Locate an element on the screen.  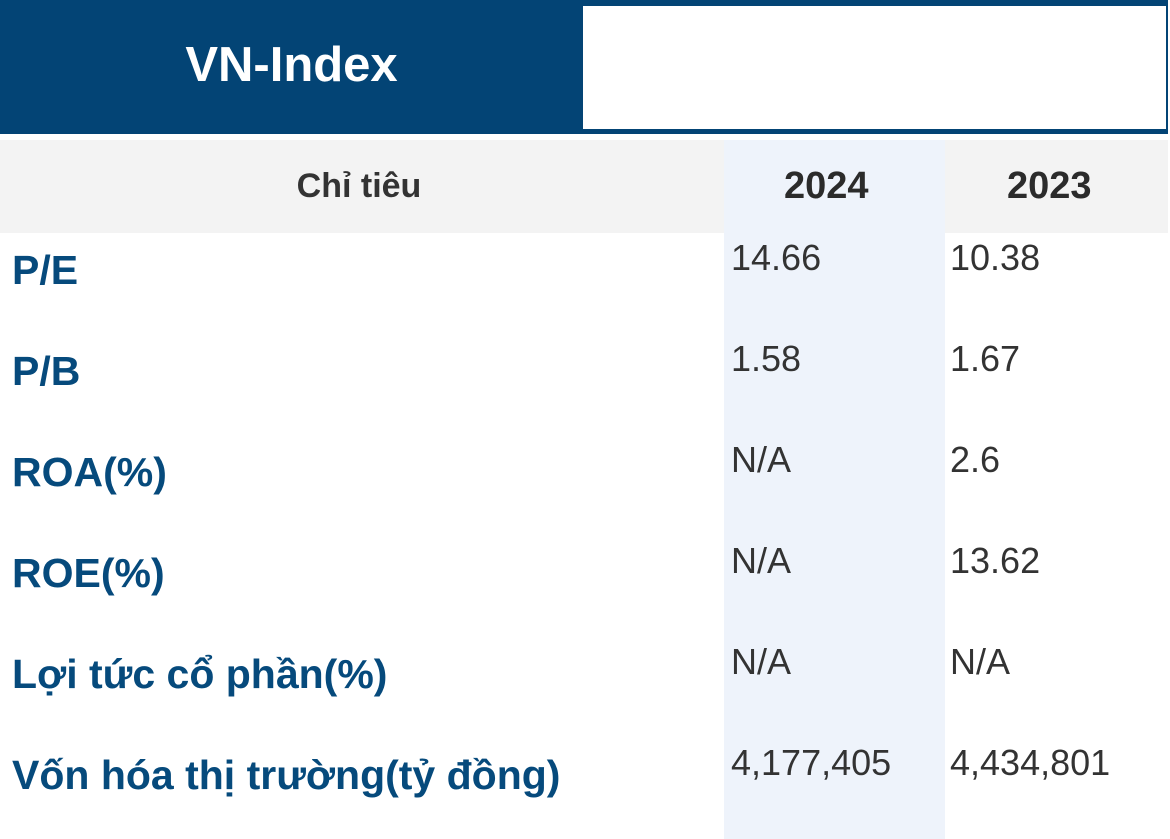
row-label: P/B is located at coordinates (46, 371).